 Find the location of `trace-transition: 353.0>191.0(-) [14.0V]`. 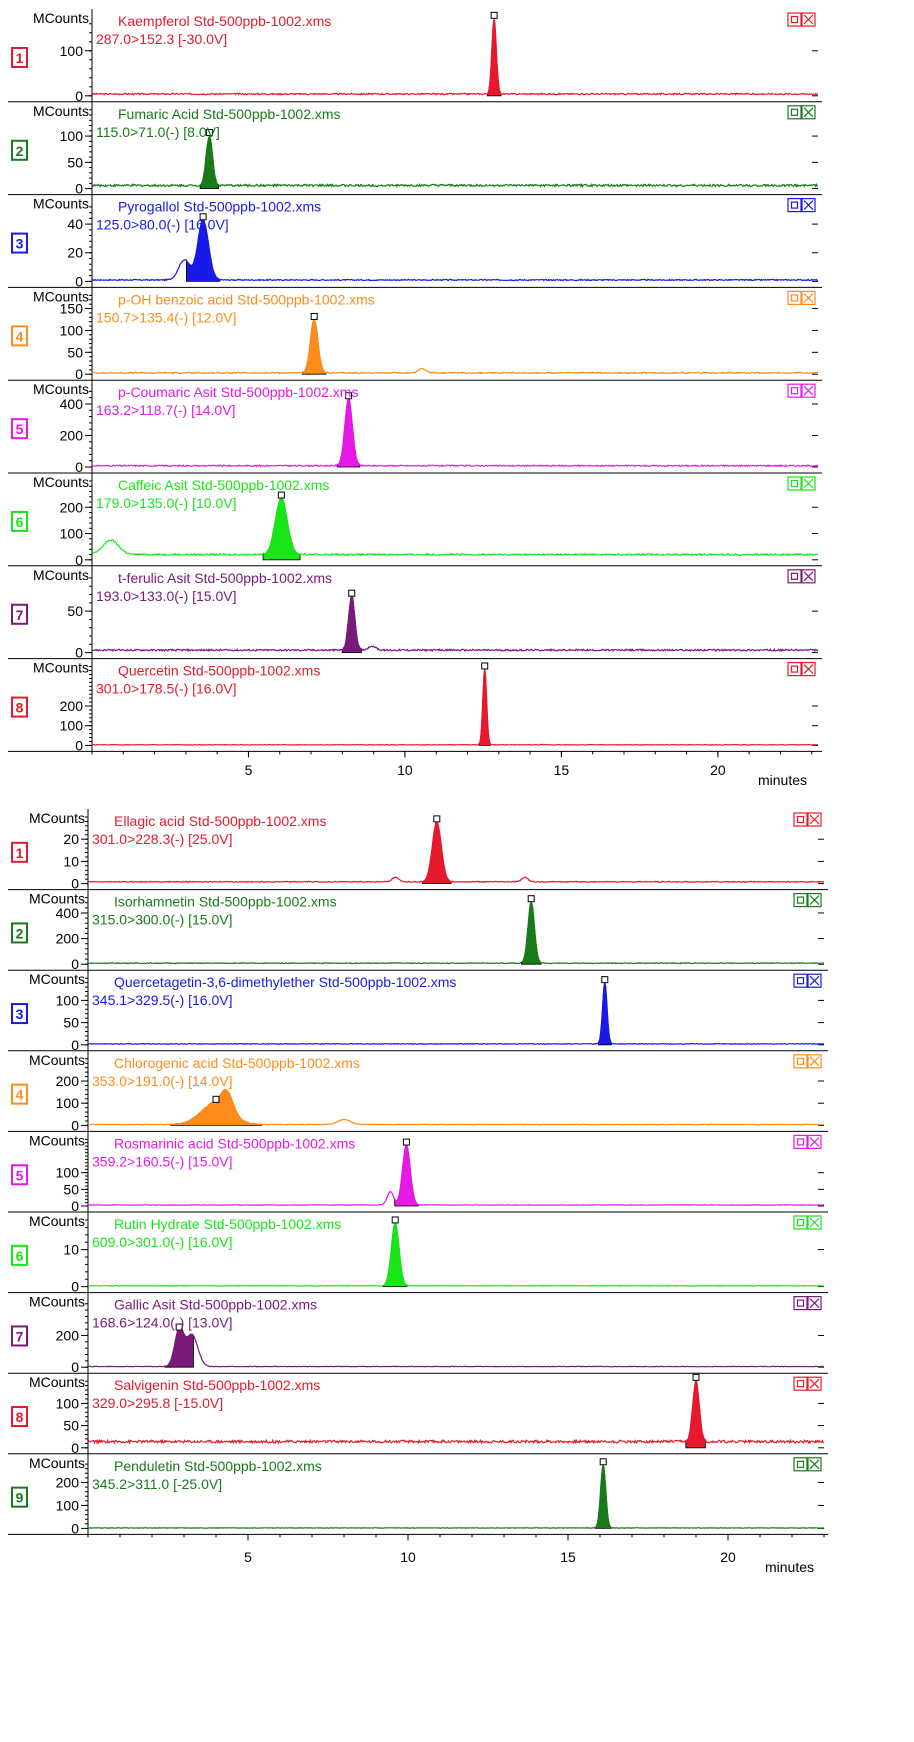

trace-transition: 353.0>191.0(-) [14.0V] is located at coordinates (162, 1081).